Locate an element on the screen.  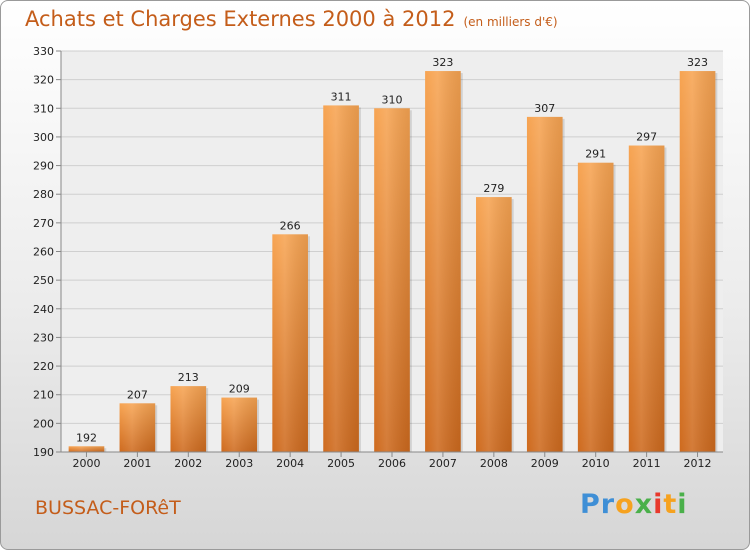
bar-value-label: 209 is located at coordinates (239, 389).